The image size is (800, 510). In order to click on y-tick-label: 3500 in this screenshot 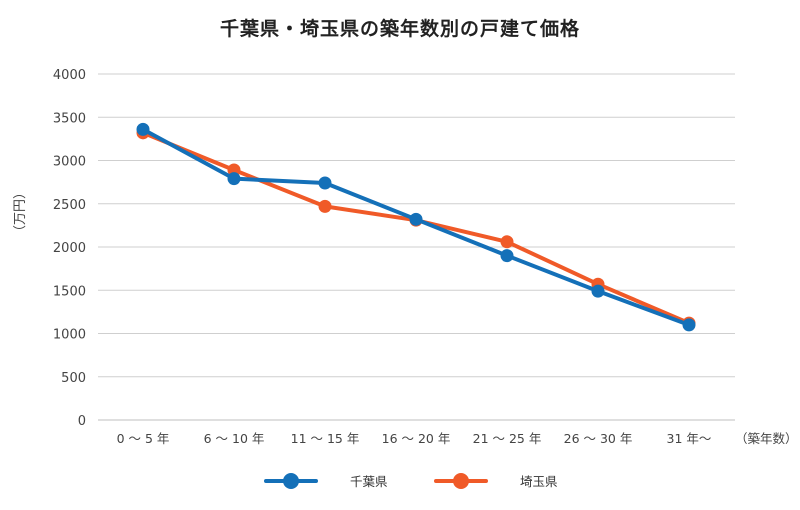, I will do `click(69, 118)`.